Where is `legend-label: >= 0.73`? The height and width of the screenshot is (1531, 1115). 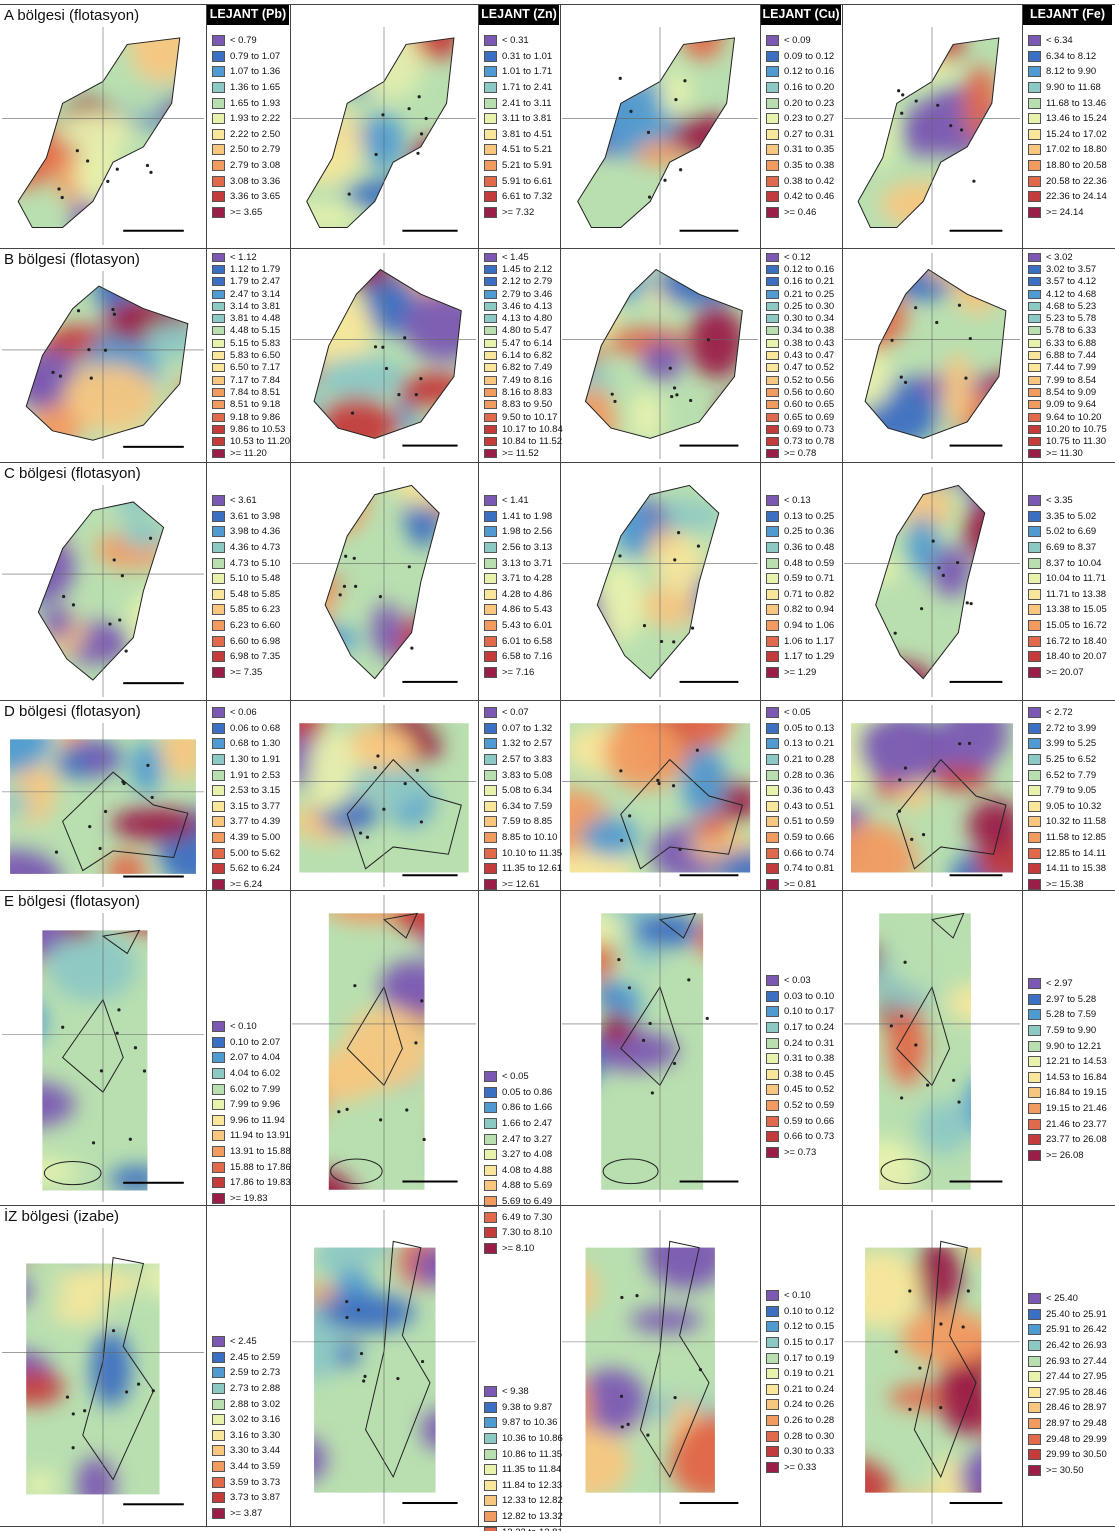
legend-label: >= 0.73 is located at coordinates (800, 1152).